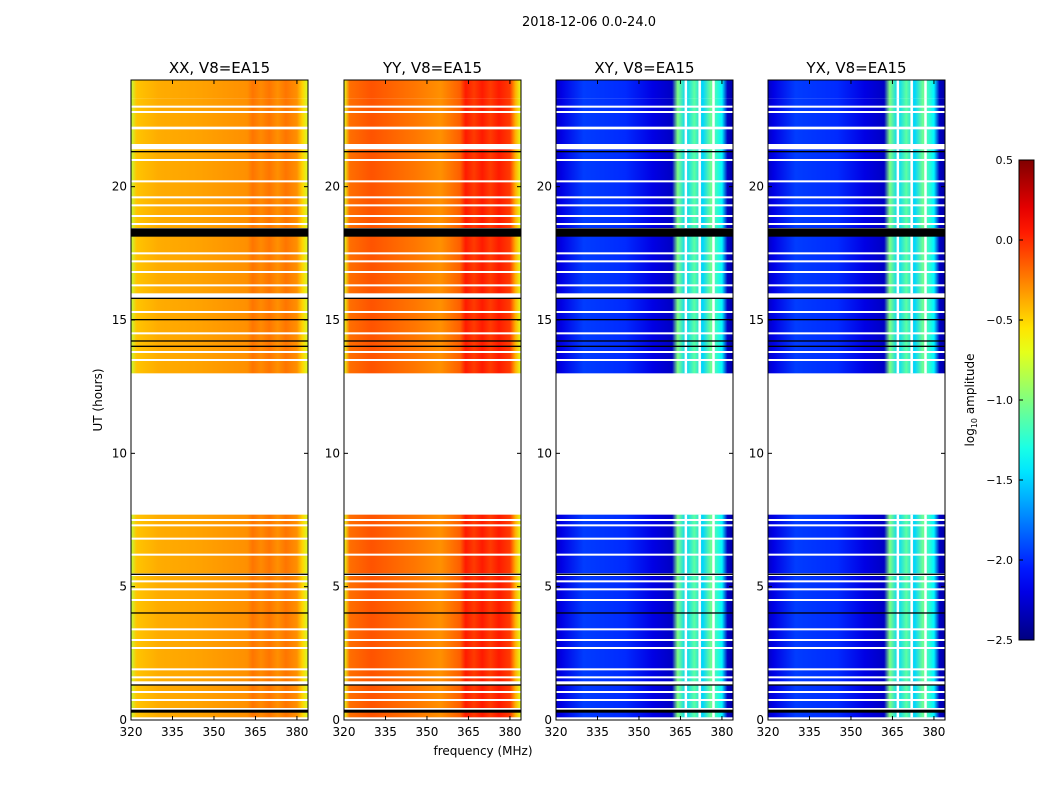 The height and width of the screenshot is (800, 1050). I want to click on y-tick-label: 20, so click(119, 187).